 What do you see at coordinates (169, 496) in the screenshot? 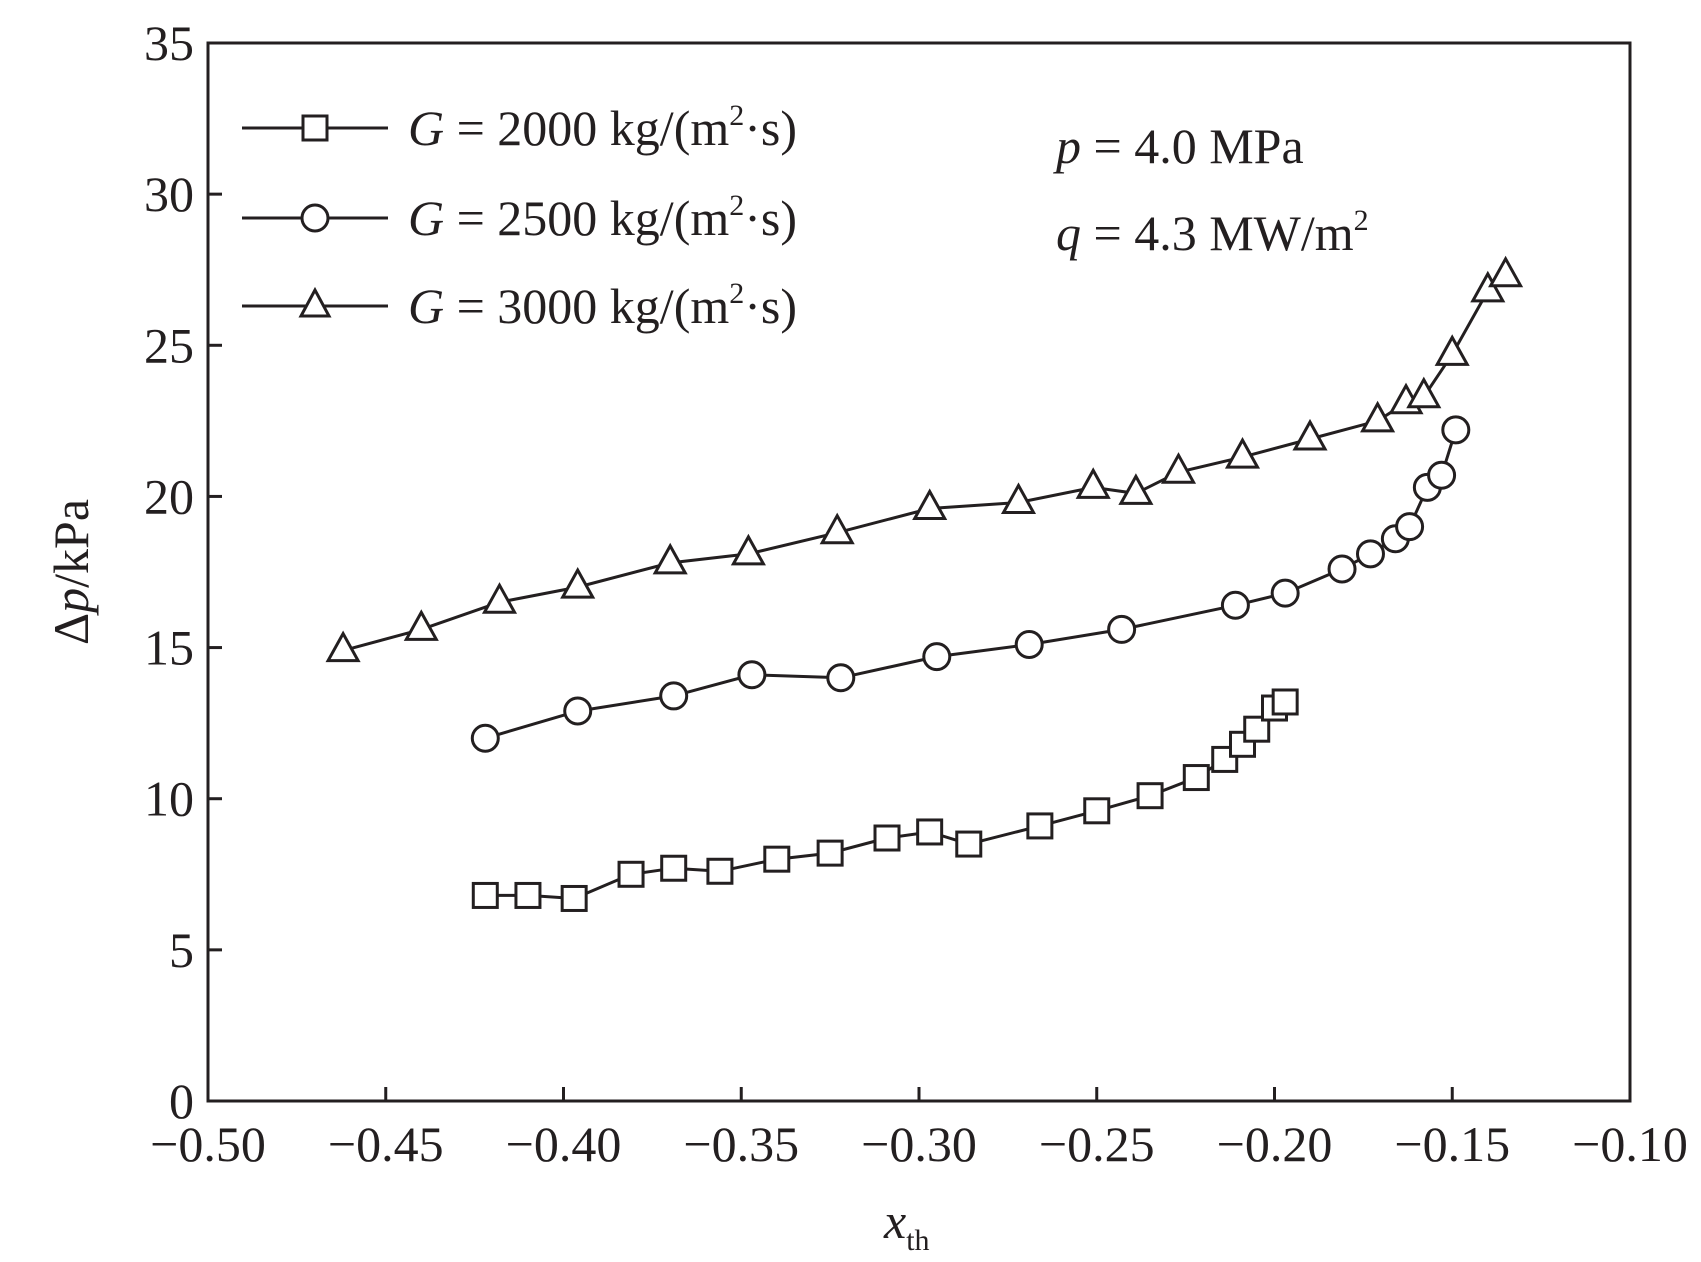
I see `y-tick-label: 20` at bounding box center [169, 496].